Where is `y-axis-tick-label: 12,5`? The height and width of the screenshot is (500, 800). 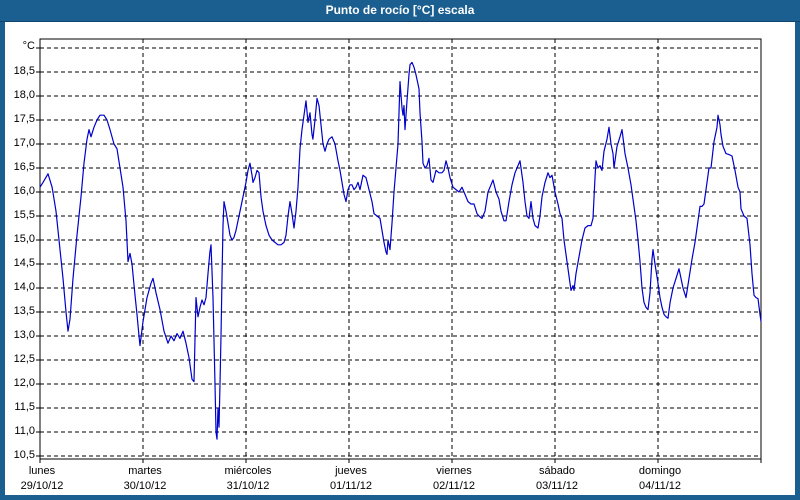
y-axis-tick-label: 12,5 is located at coordinates (24, 359).